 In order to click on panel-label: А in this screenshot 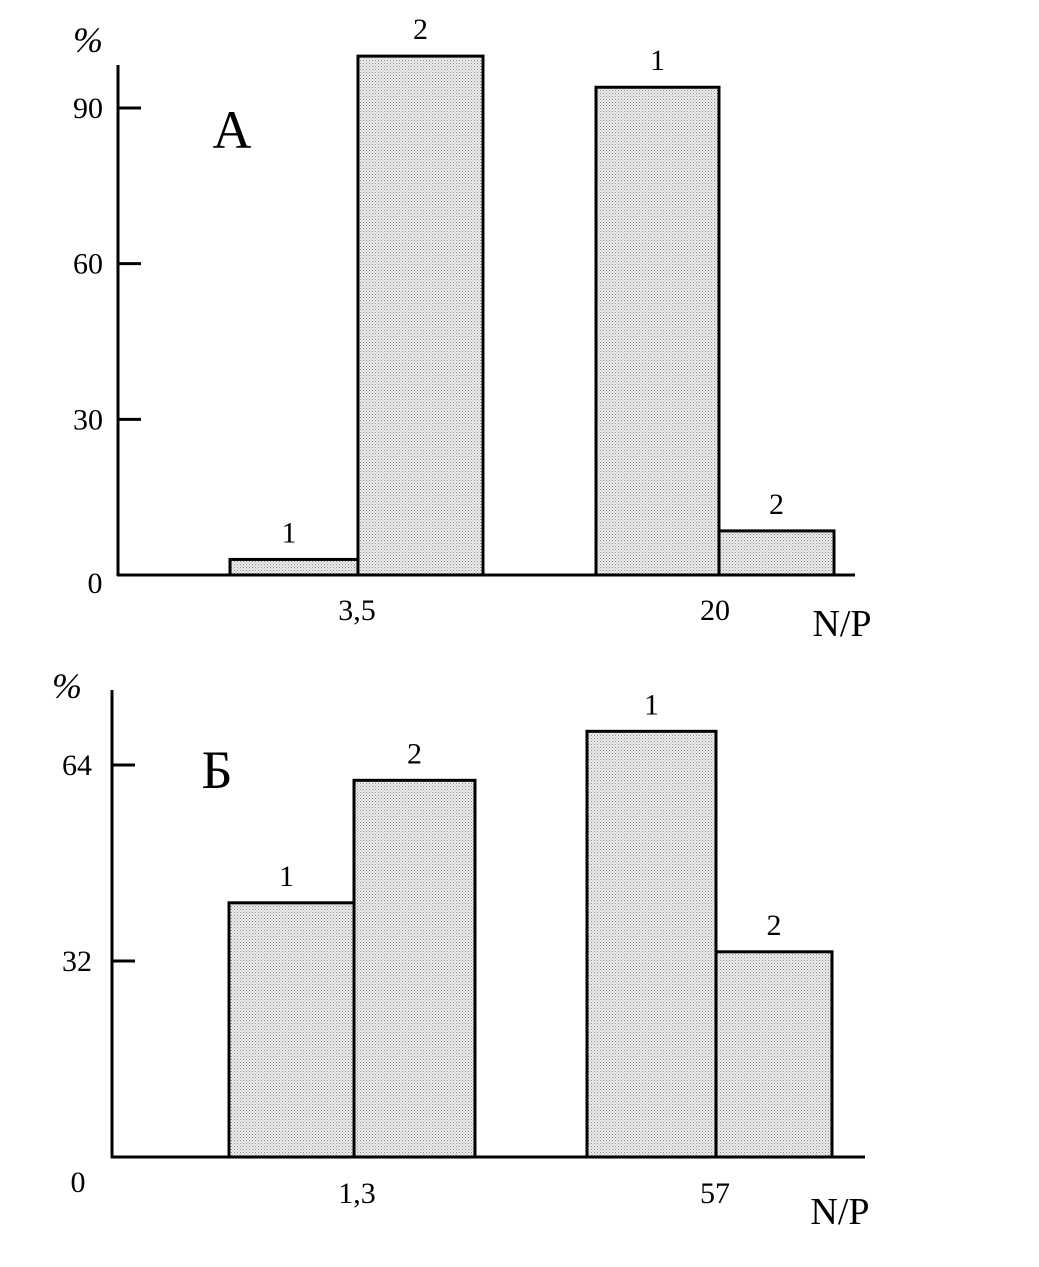, I will do `click(232, 130)`.